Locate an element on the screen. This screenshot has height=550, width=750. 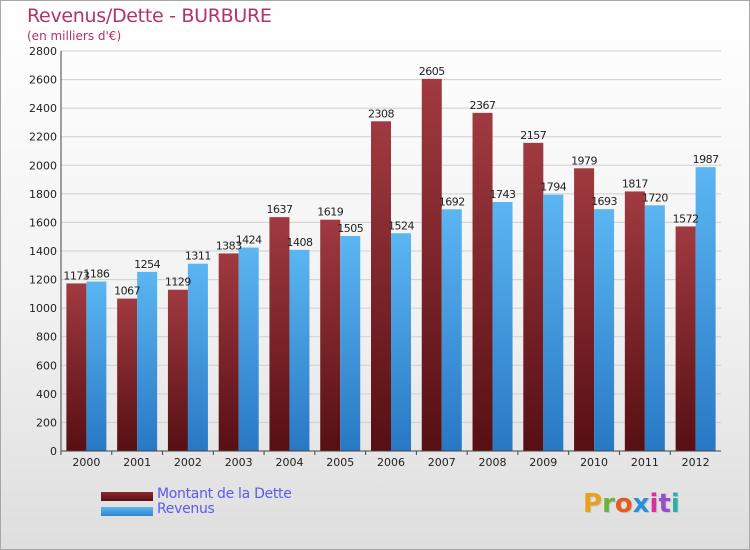
chart-title: Revenus/Dette - BURBURE is located at coordinates (149, 16).